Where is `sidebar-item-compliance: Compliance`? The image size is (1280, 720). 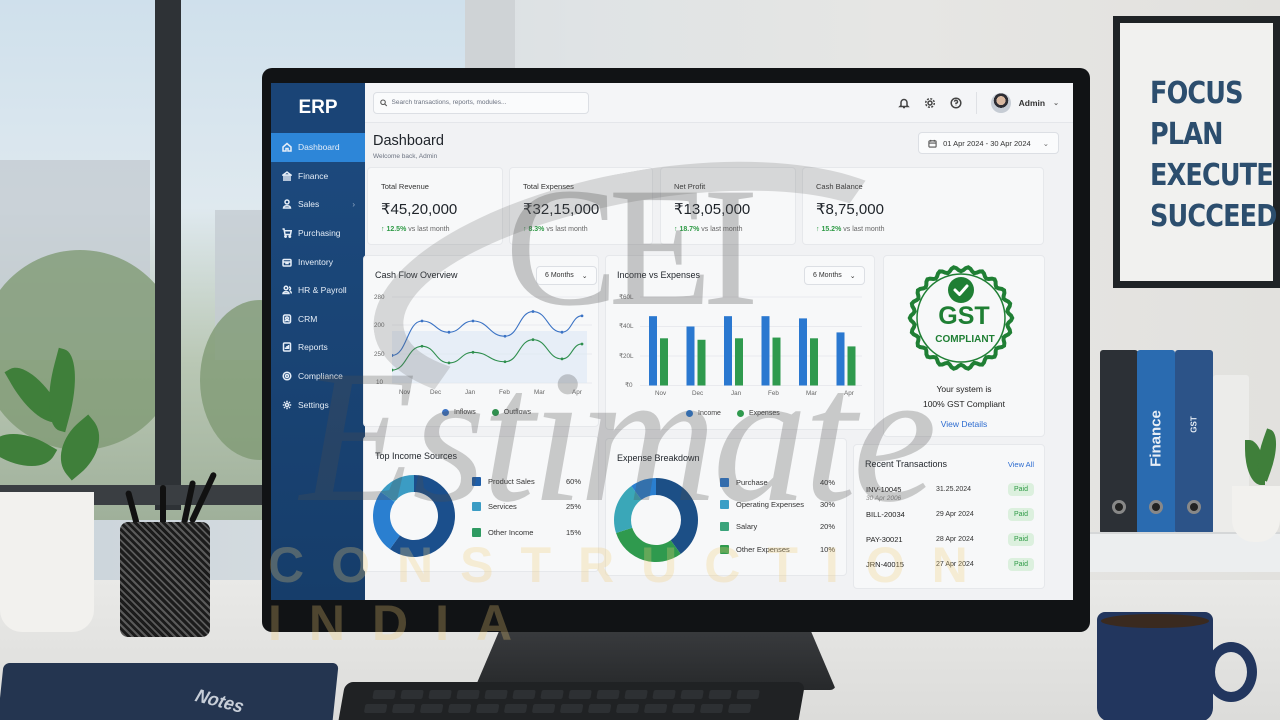
sidebar-item-compliance: Compliance is located at coordinates (318, 376).